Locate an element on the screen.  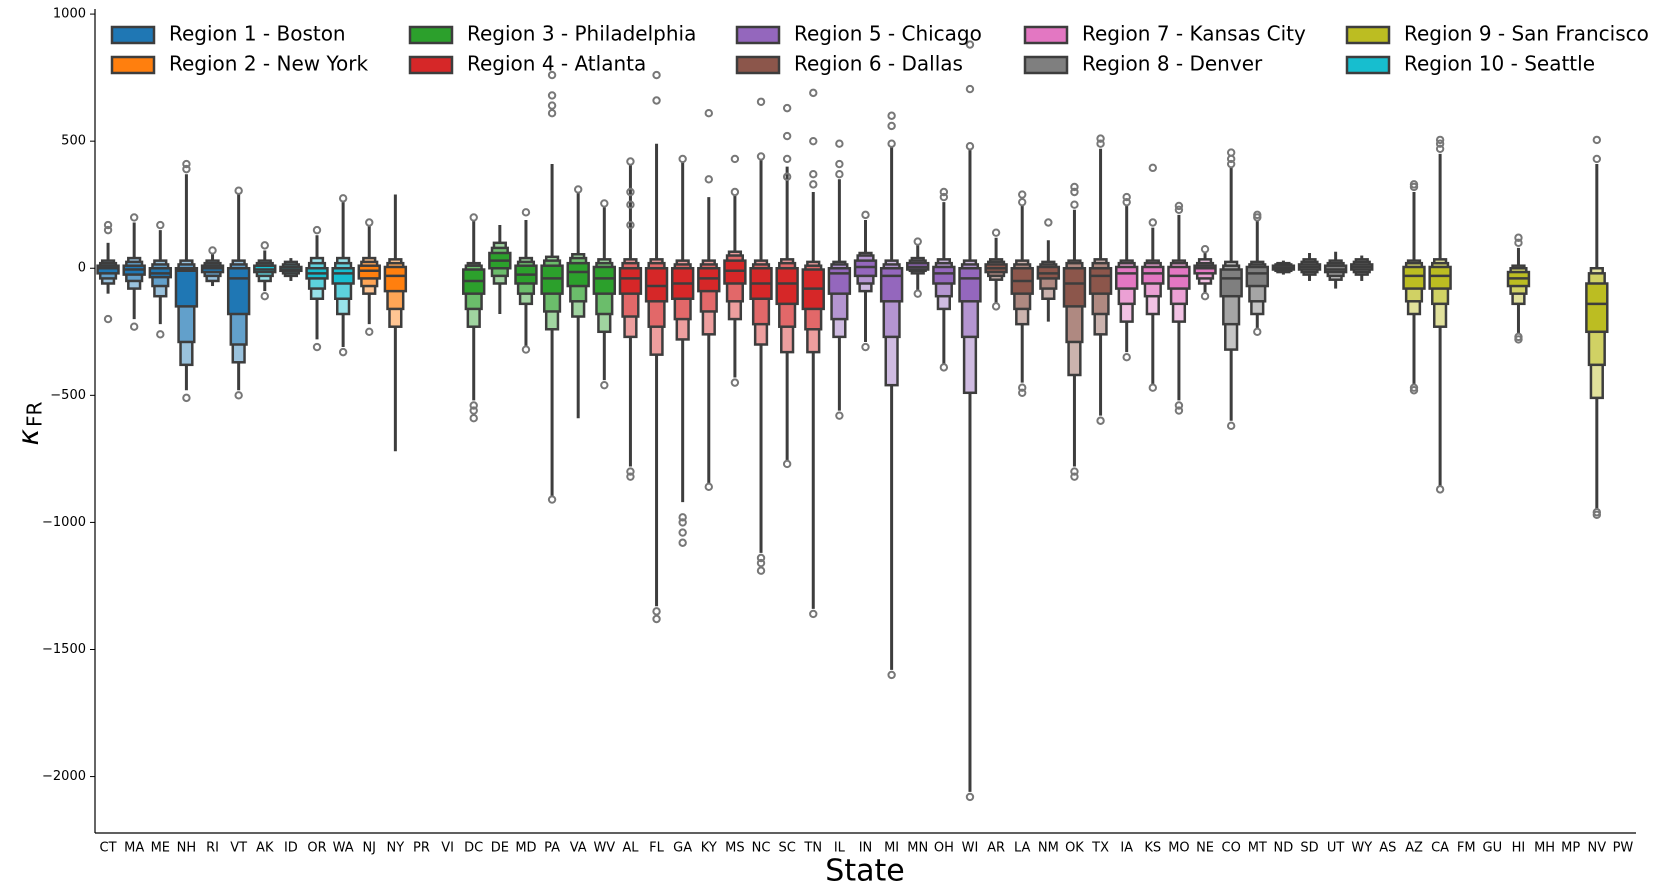
x-tick-label: AL is located at coordinates (630, 848).